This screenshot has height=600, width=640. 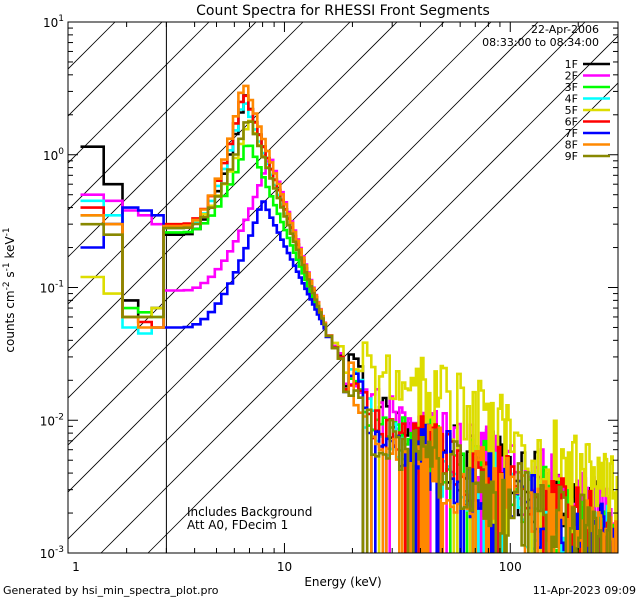 What do you see at coordinates (571, 76) in the screenshot?
I see `legend-label: 2F` at bounding box center [571, 76].